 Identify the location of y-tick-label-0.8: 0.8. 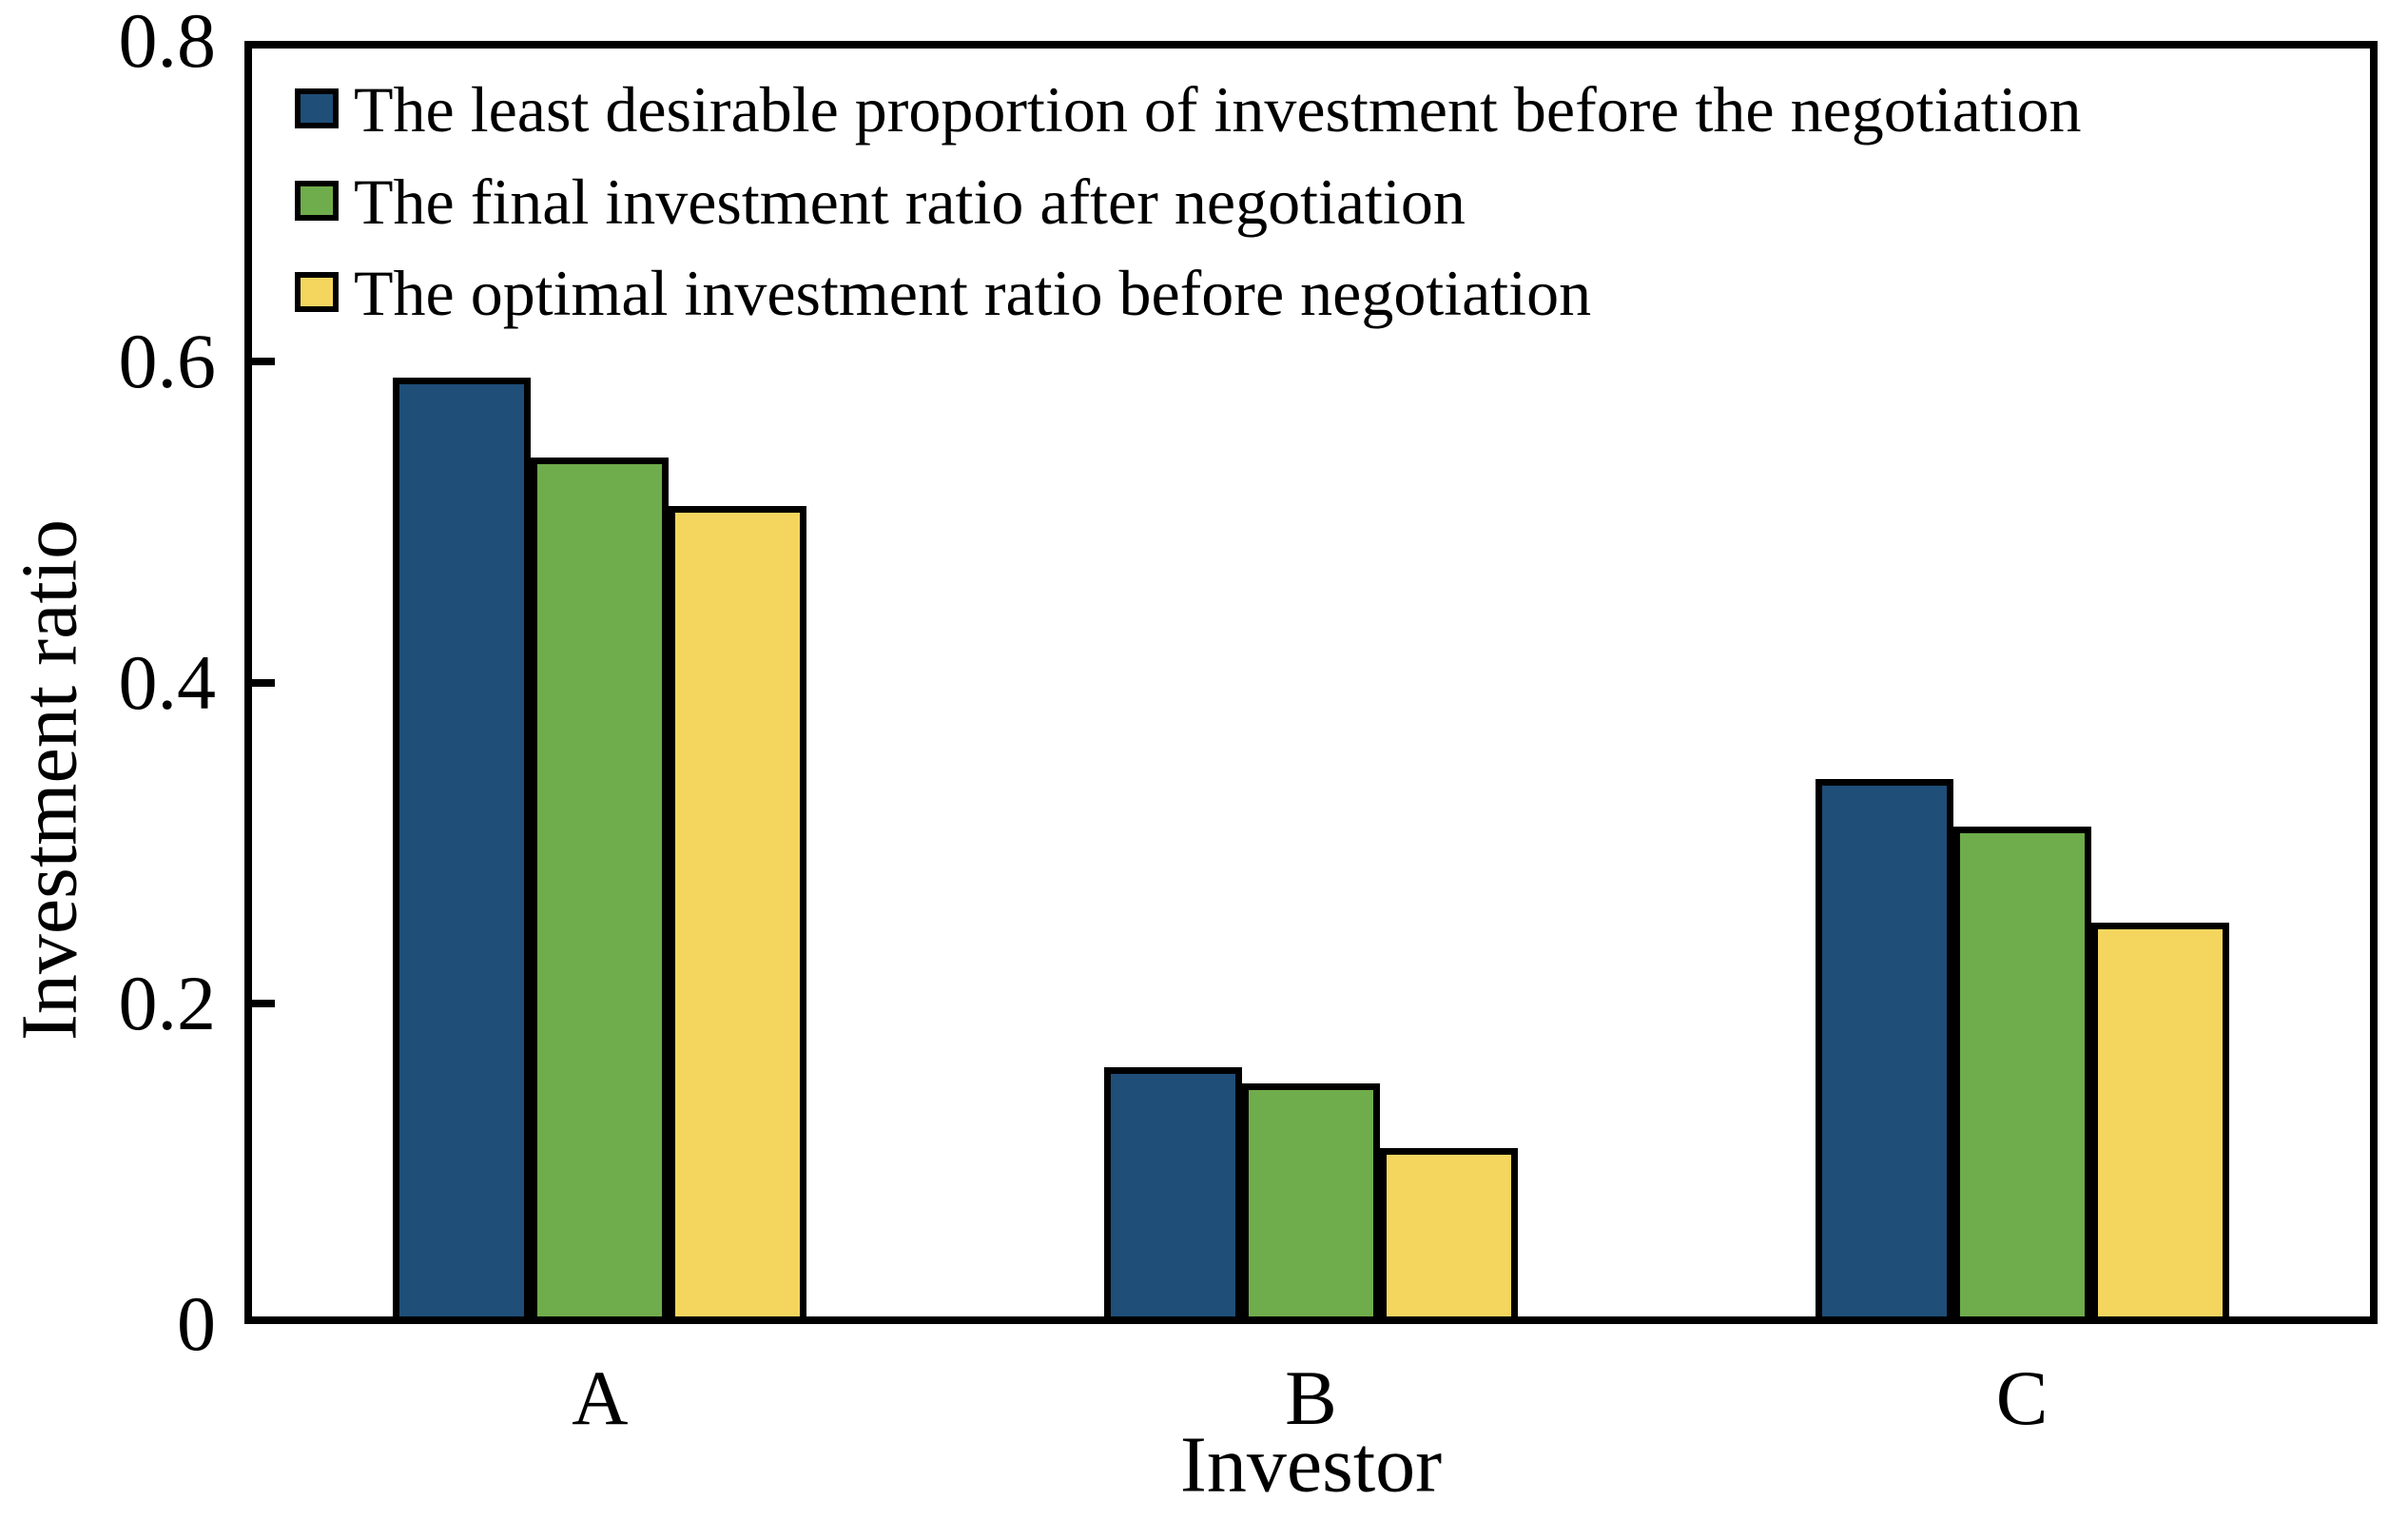
(167, 42).